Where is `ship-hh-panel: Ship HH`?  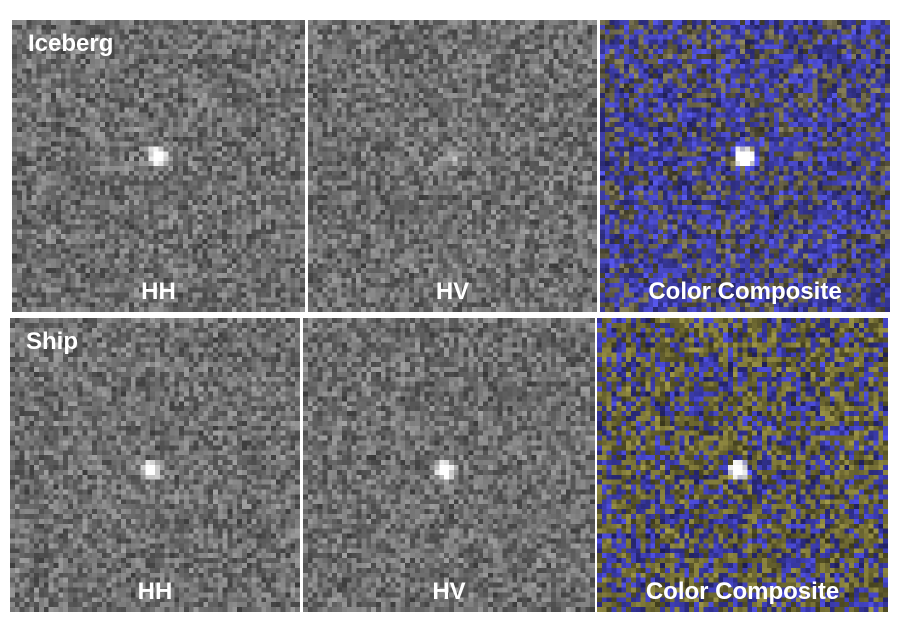
ship-hh-panel: Ship HH is located at coordinates (155, 465).